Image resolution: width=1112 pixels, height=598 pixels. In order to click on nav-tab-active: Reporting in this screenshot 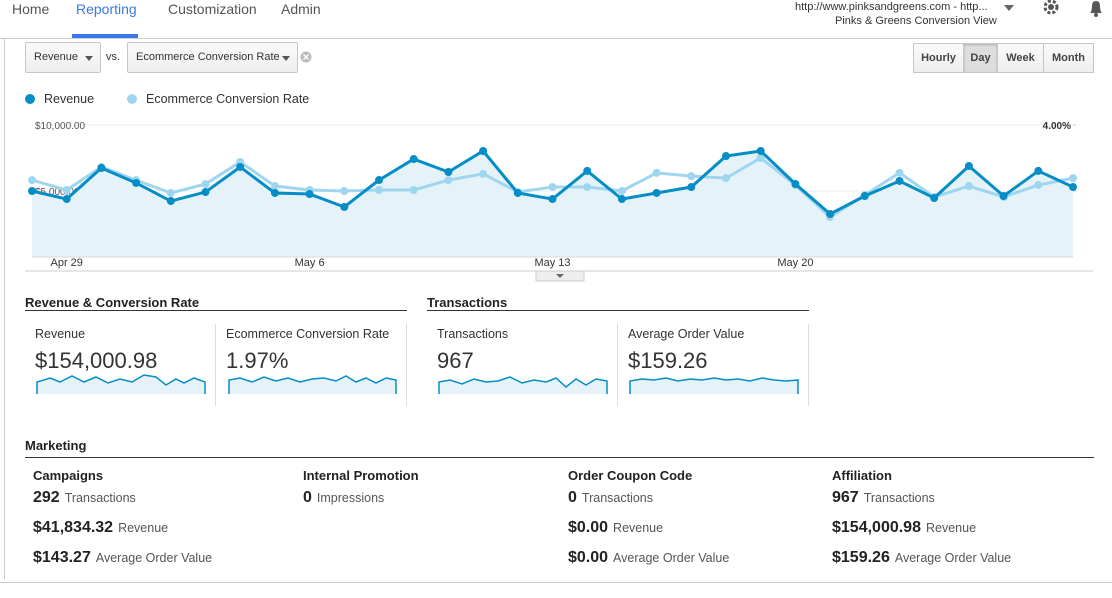, I will do `click(106, 9)`.